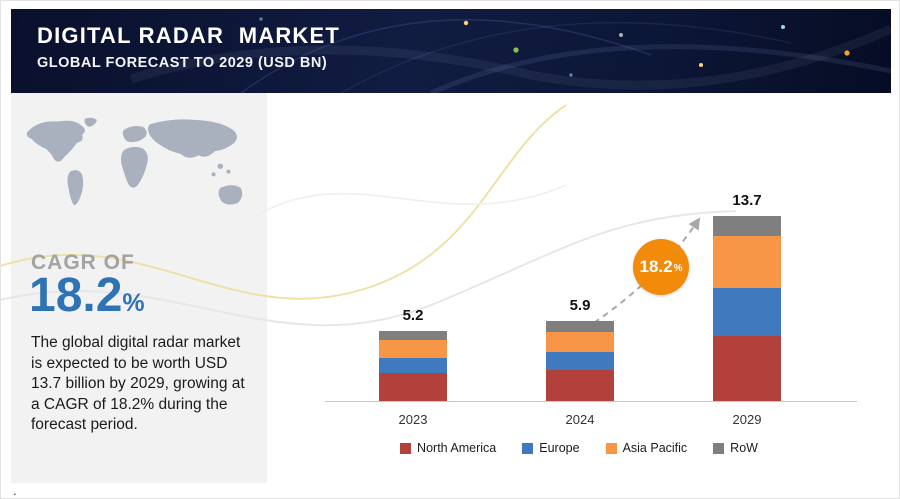 The width and height of the screenshot is (900, 499). I want to click on segment-north-america-2029, so click(747, 368).